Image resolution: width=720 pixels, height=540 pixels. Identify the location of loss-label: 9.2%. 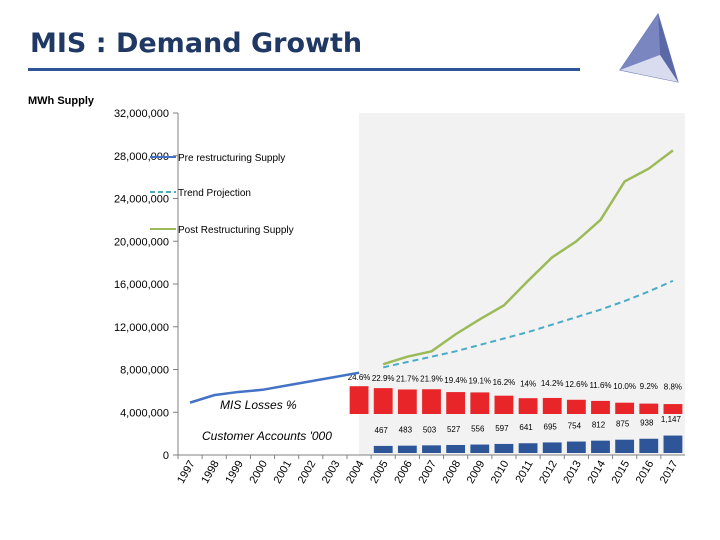
(649, 386).